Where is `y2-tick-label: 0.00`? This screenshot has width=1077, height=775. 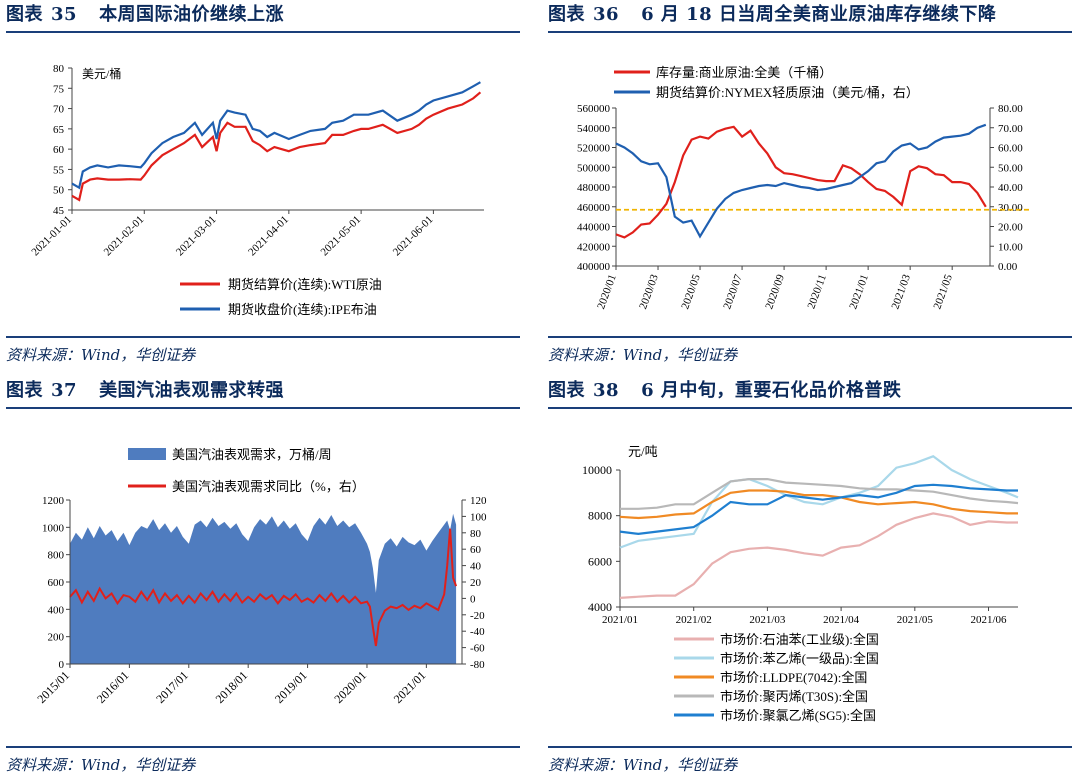
y2-tick-label: 0.00 is located at coordinates (1008, 267).